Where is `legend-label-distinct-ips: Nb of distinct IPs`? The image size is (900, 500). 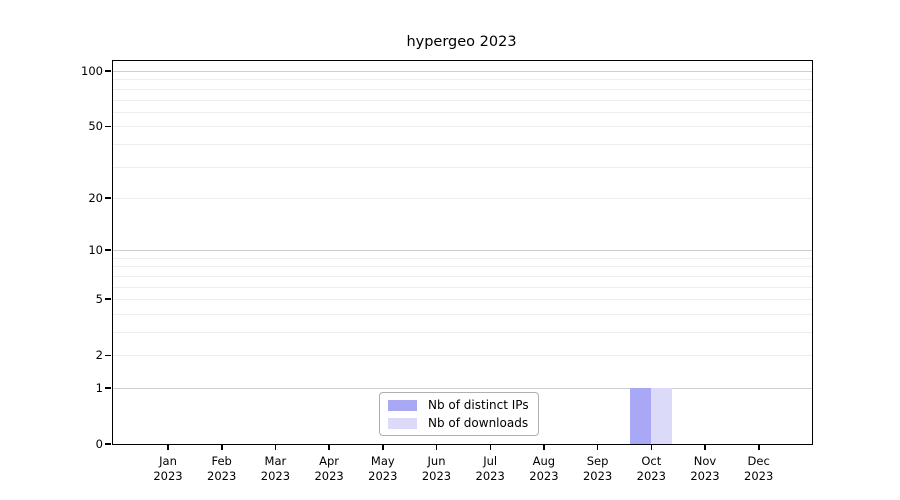
legend-label-distinct-ips: Nb of distinct IPs is located at coordinates (478, 405).